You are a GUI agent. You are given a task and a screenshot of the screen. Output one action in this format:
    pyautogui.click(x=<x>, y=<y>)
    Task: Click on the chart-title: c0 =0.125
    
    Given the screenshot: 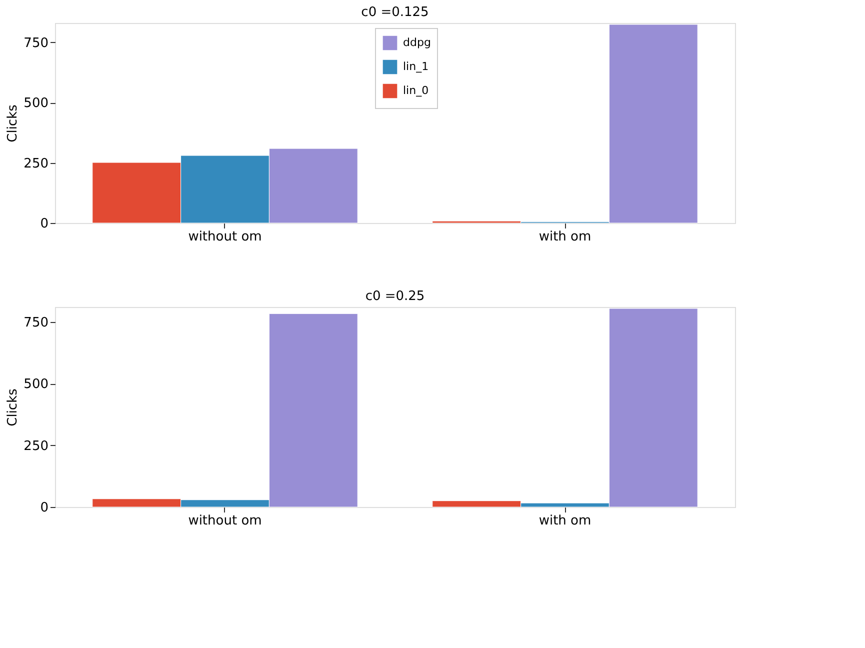 What is the action you would take?
    pyautogui.click(x=395, y=12)
    